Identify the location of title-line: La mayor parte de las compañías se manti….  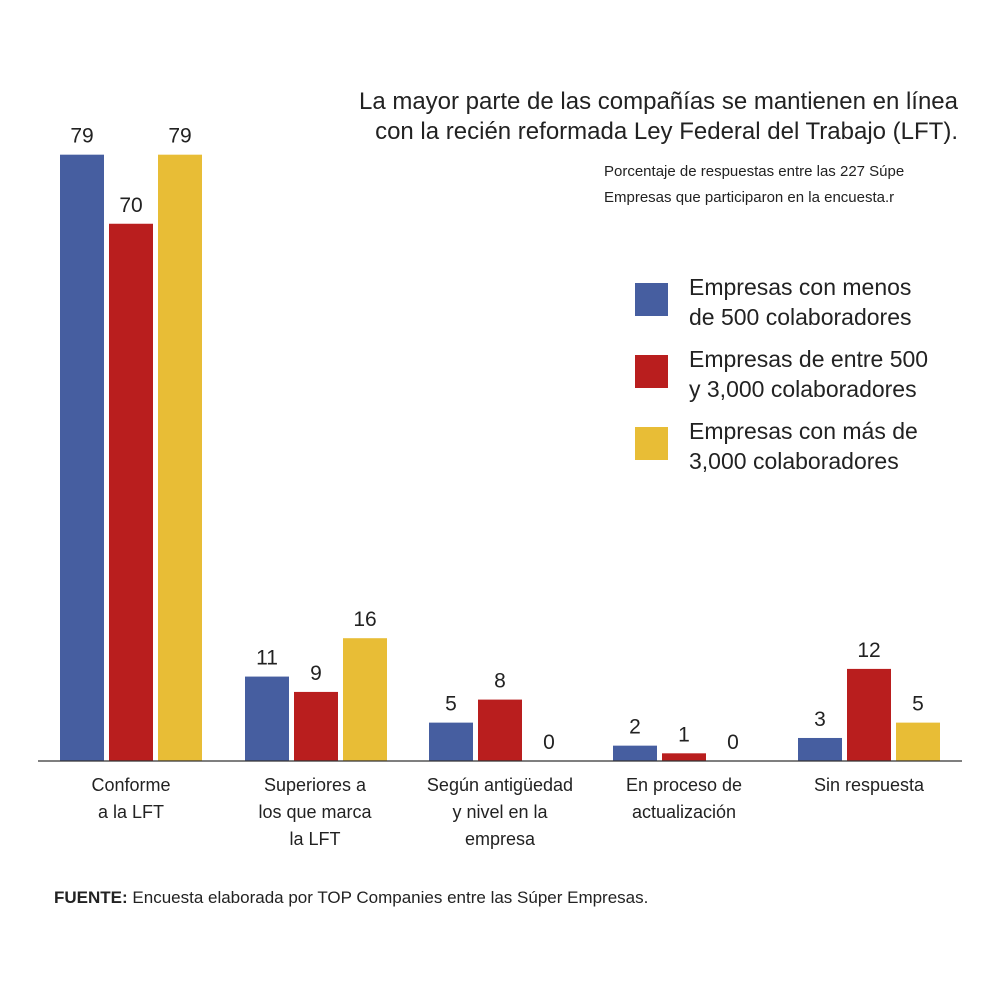
(659, 101).